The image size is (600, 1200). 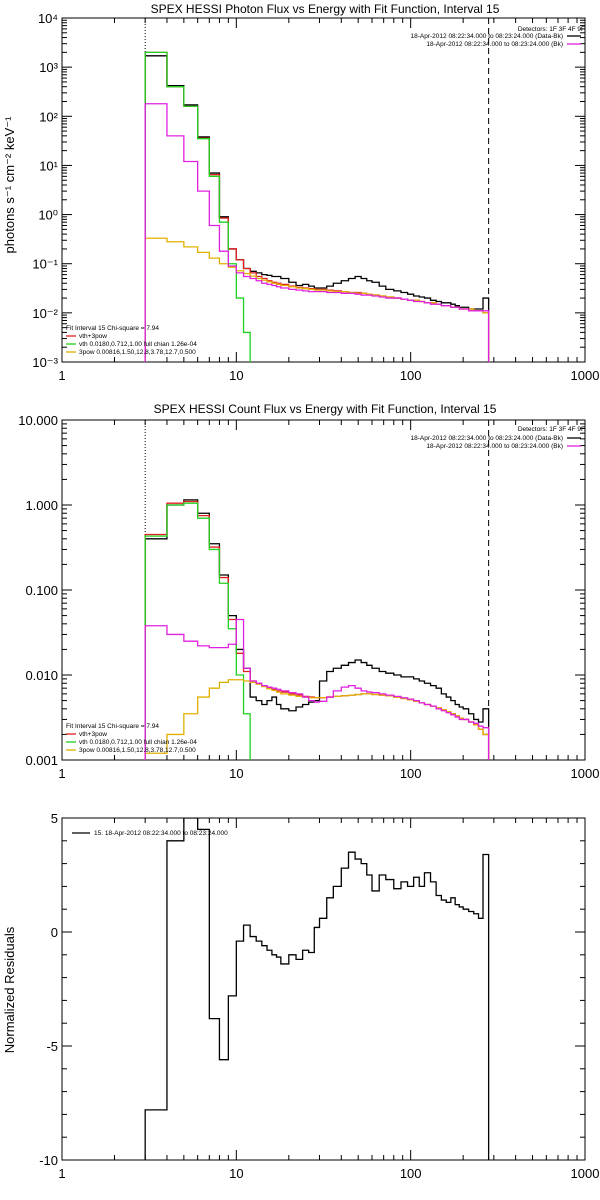 What do you see at coordinates (54, 932) in the screenshot?
I see `y-tick-label: 0` at bounding box center [54, 932].